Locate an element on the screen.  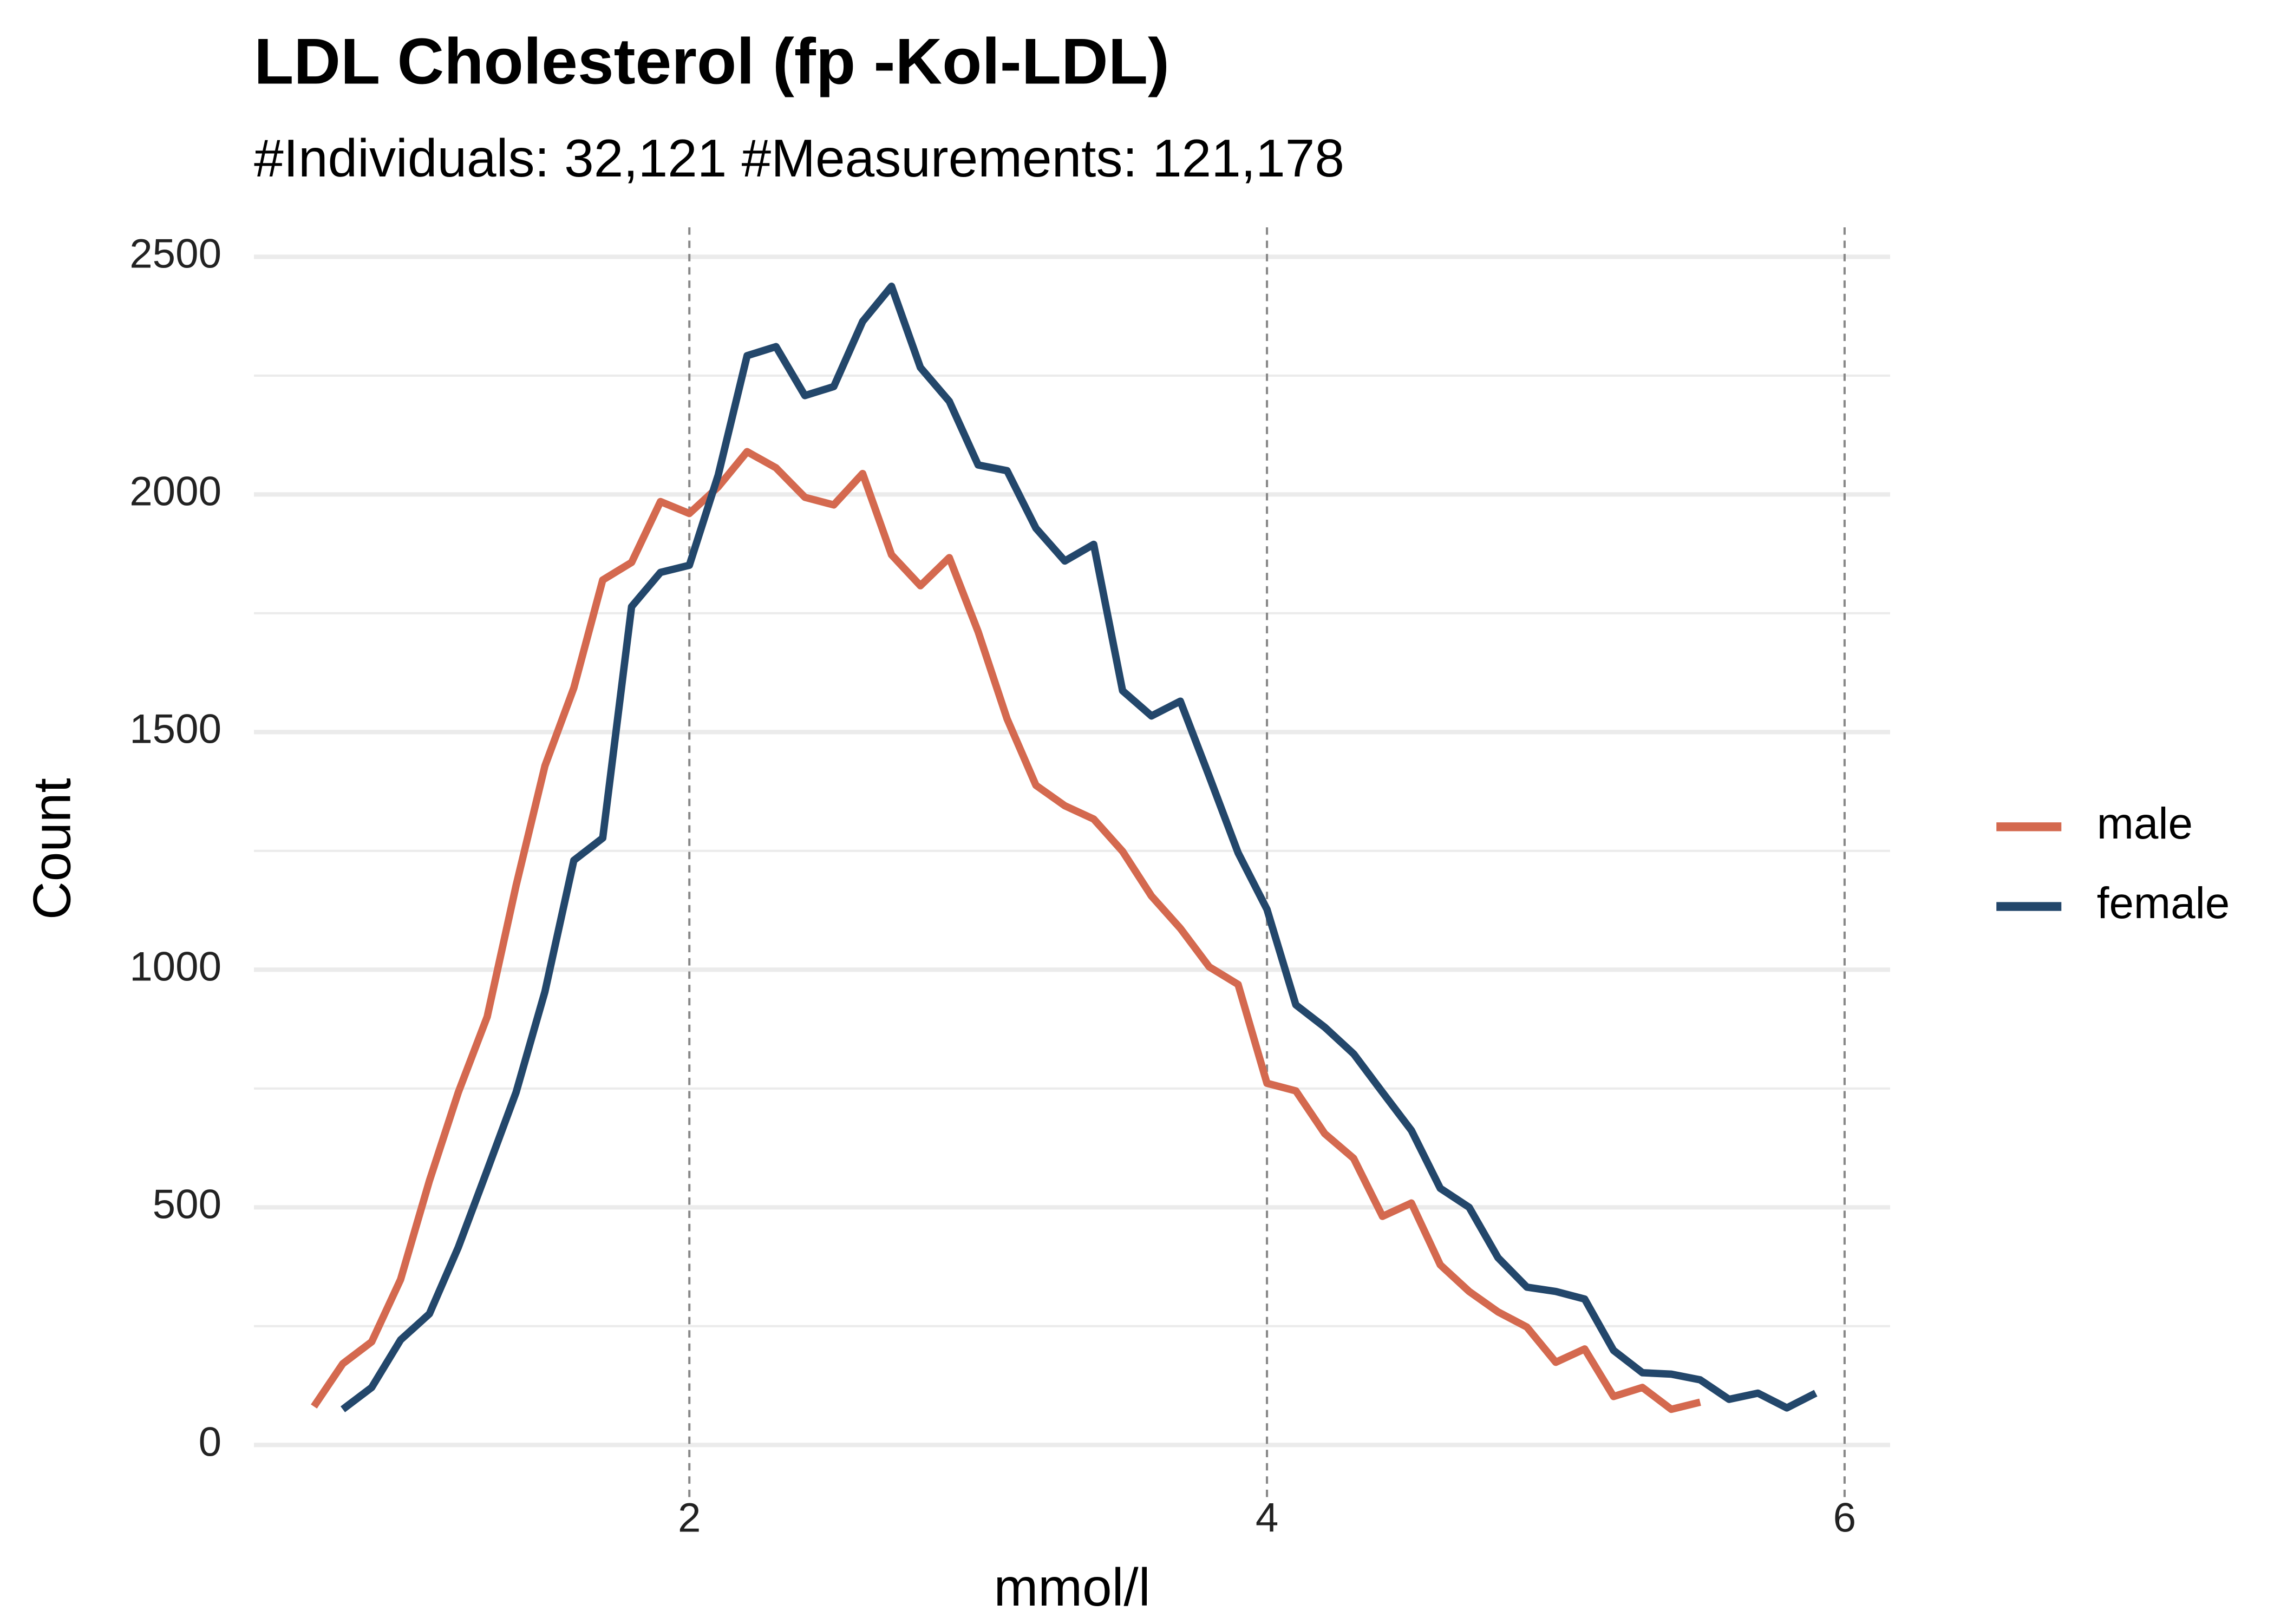
x-tick-label: 6 is located at coordinates (1845, 1518).